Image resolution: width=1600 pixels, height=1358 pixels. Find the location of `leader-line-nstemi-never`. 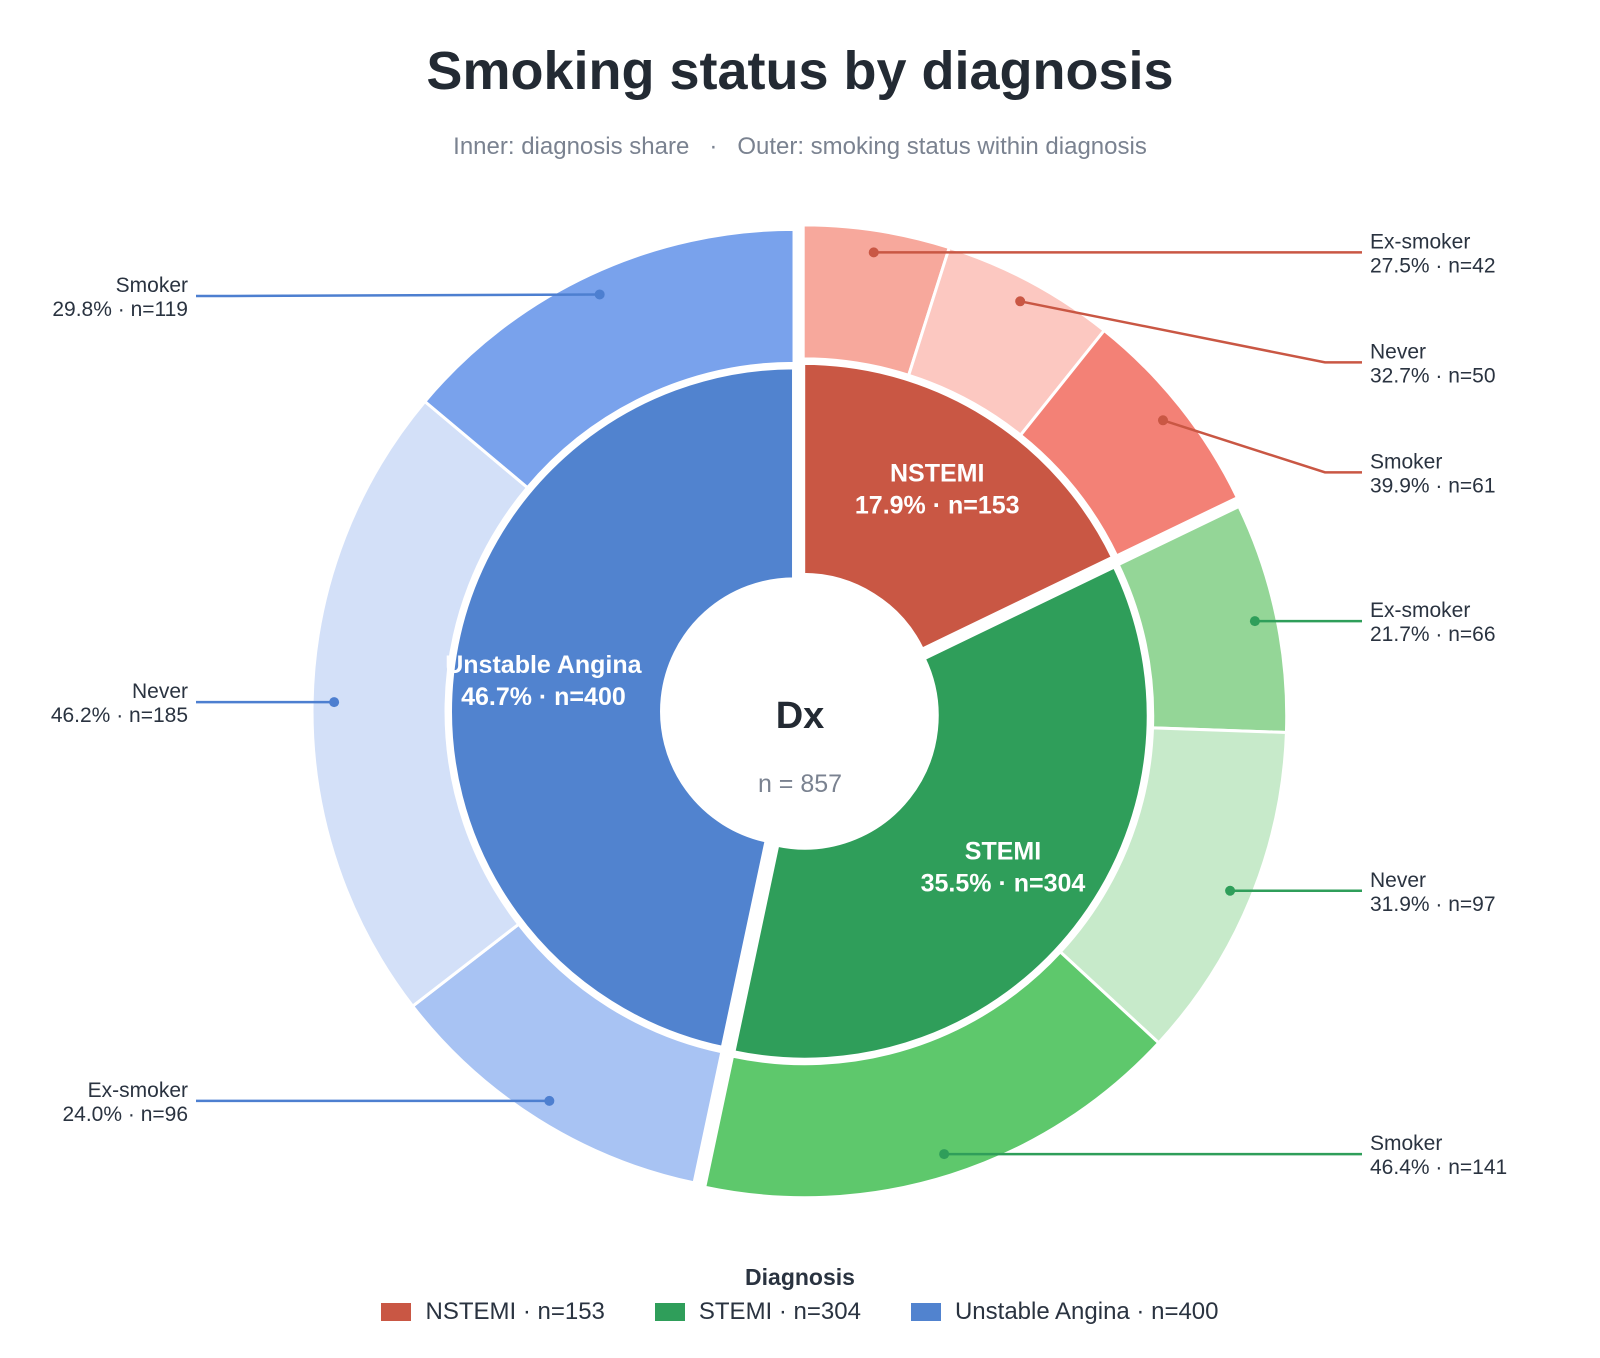

leader-line-nstemi-never is located at coordinates (1190, 332).